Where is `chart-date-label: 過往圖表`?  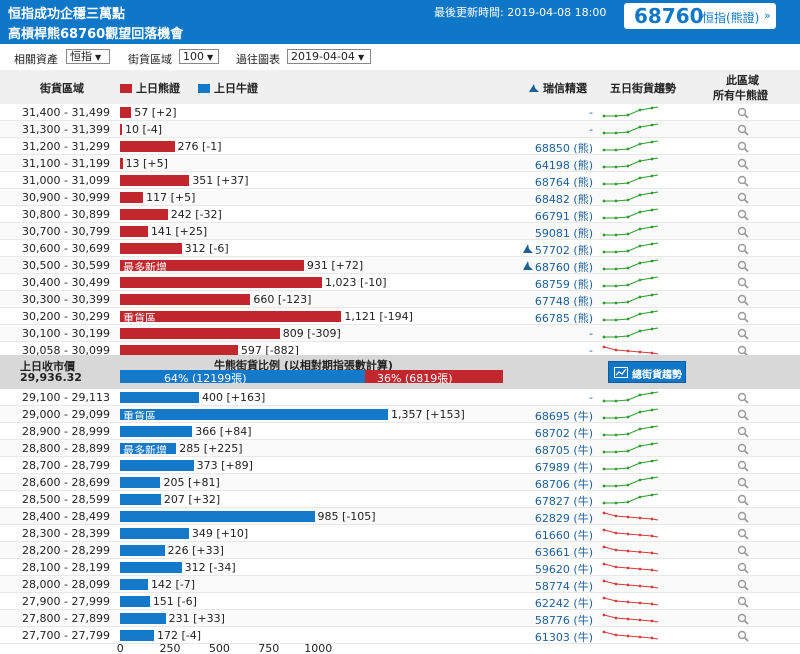 chart-date-label: 過往圖表 is located at coordinates (258, 59).